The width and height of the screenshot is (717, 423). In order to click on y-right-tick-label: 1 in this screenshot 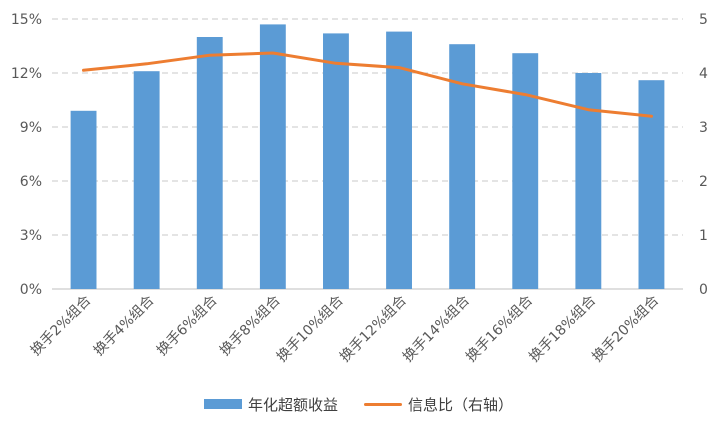, I will do `click(703, 236)`.